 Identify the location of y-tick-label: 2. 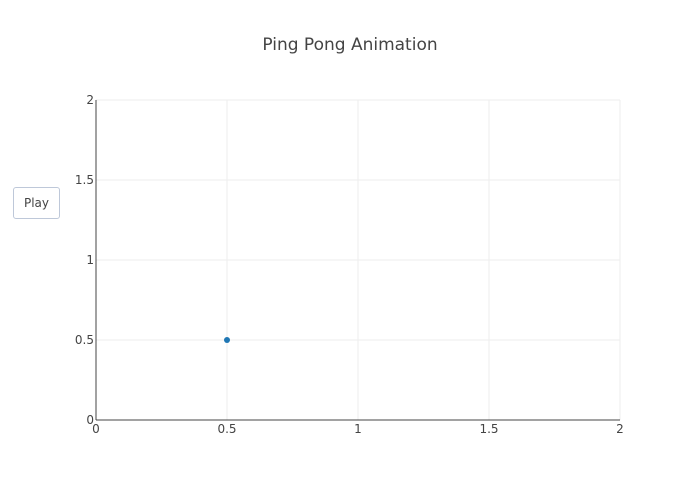
(90, 100).